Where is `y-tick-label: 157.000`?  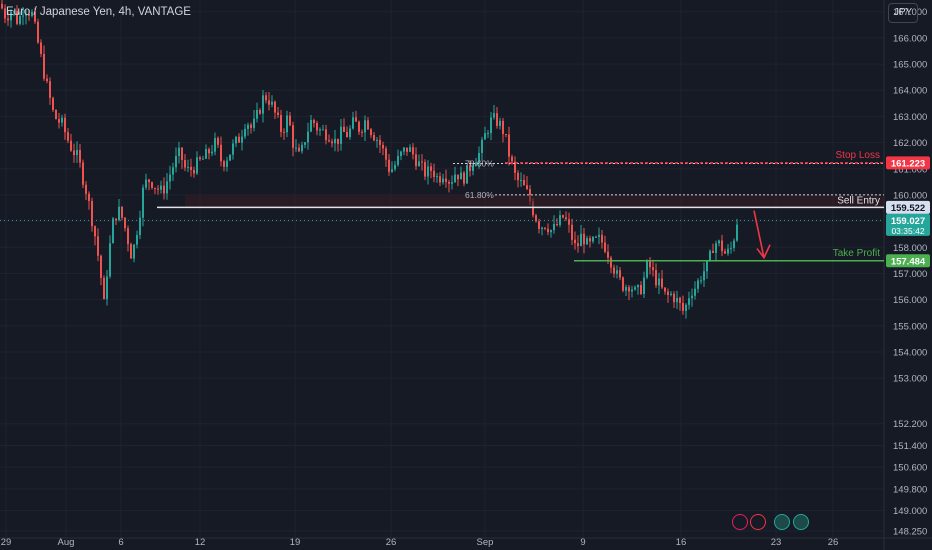 y-tick-label: 157.000 is located at coordinates (910, 274).